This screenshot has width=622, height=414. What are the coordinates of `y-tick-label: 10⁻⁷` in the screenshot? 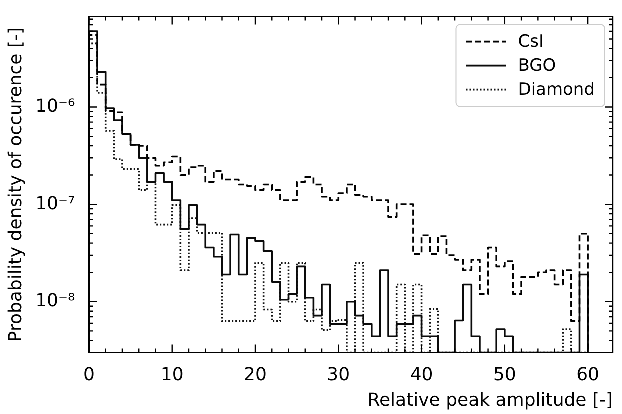 It's located at (56, 203).